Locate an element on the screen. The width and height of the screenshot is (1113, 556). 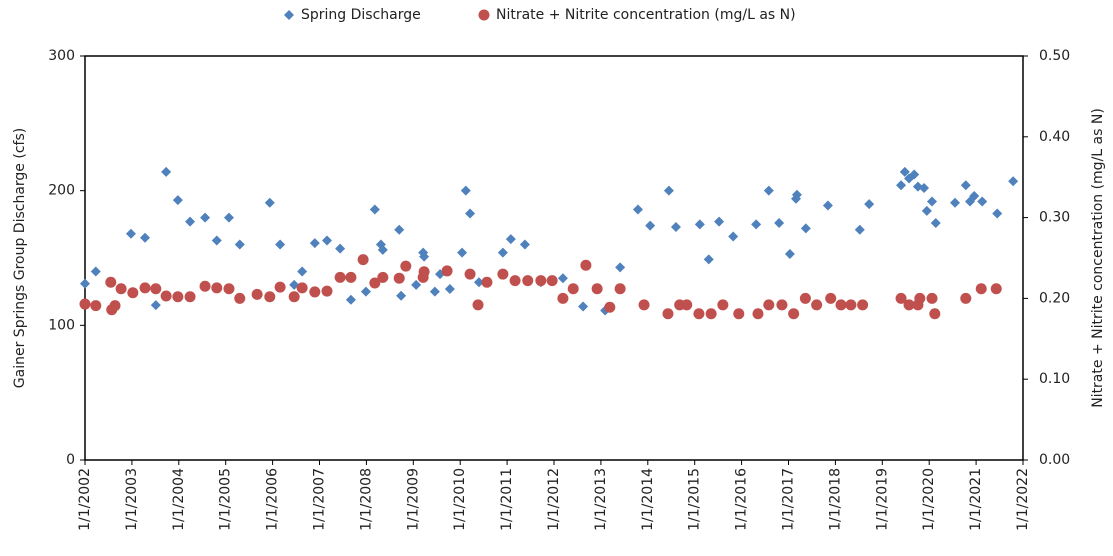
x-tick-label: 1/1/2003 is located at coordinates (132, 499).